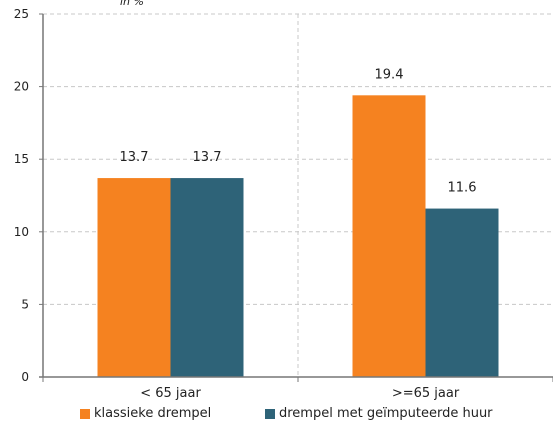 The height and width of the screenshot is (430, 553). I want to click on bar-series1-cat1, so click(462, 292).